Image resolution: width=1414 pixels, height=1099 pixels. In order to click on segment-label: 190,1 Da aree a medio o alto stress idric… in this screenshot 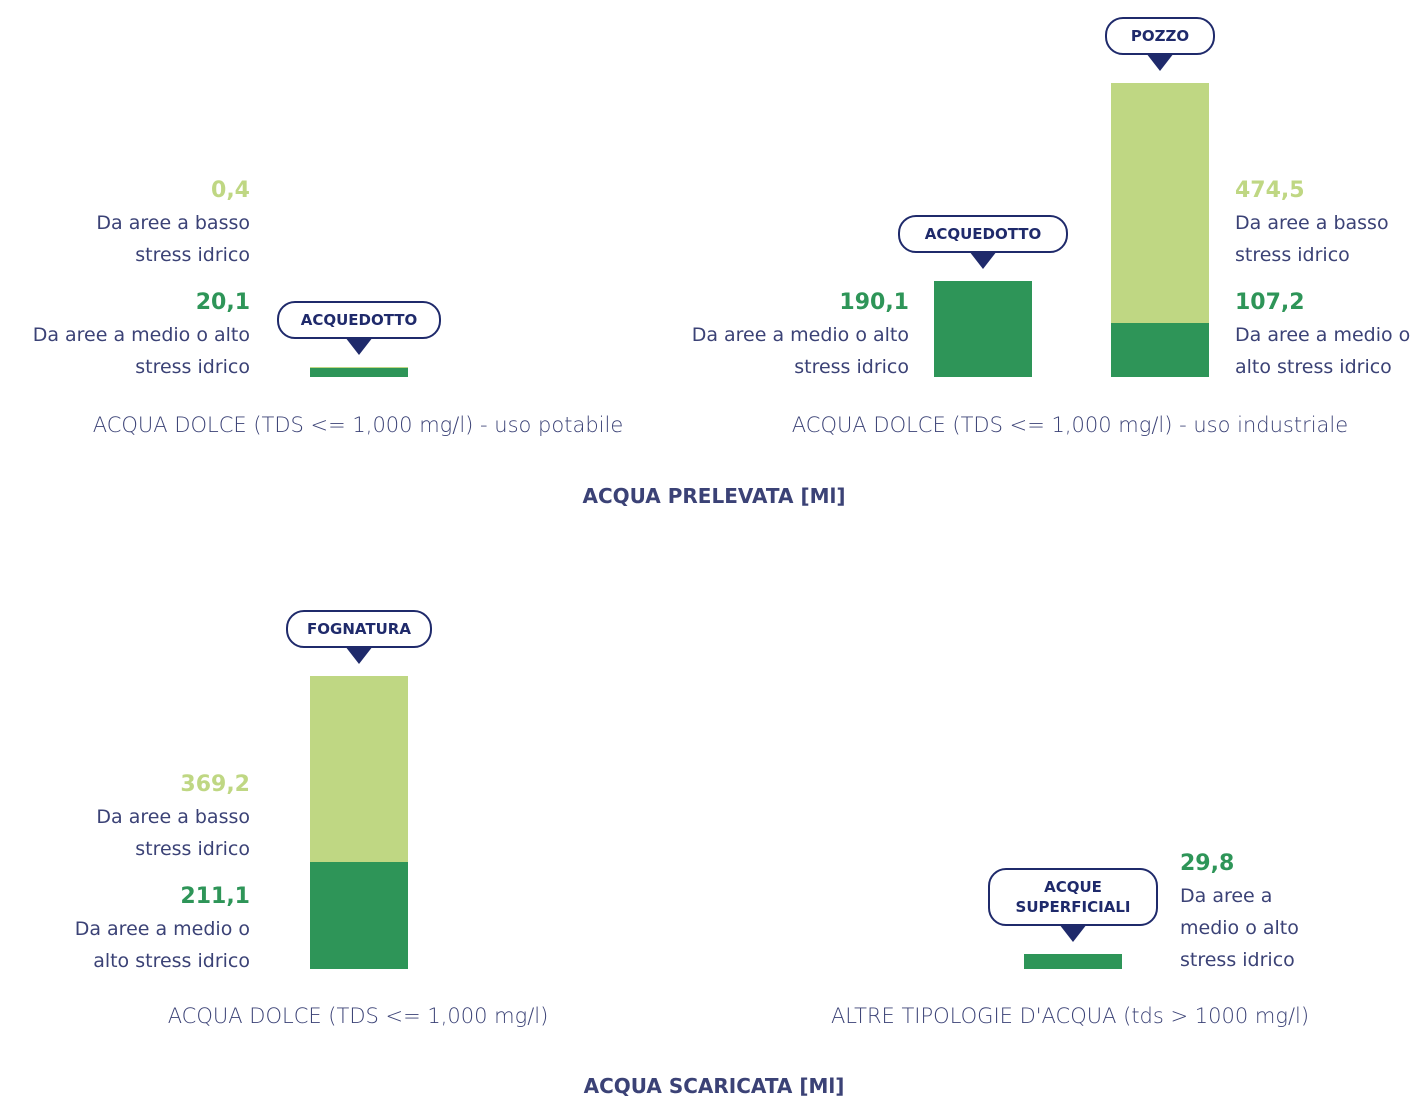, I will do `click(789, 335)`.